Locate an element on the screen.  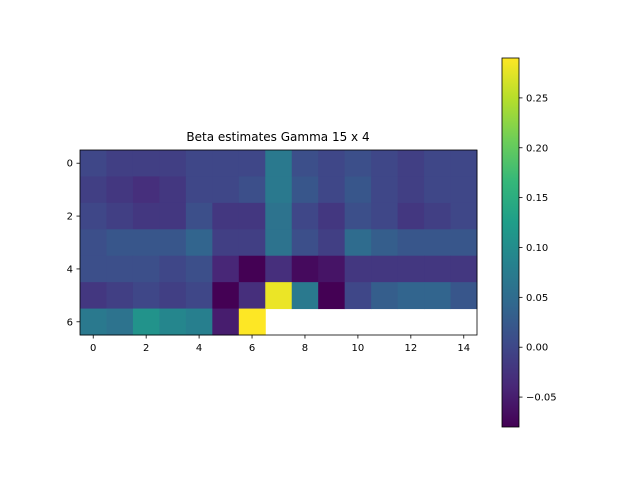
x-axis: 0 2 4 6 8 10 12 14 is located at coordinates (280, 344).